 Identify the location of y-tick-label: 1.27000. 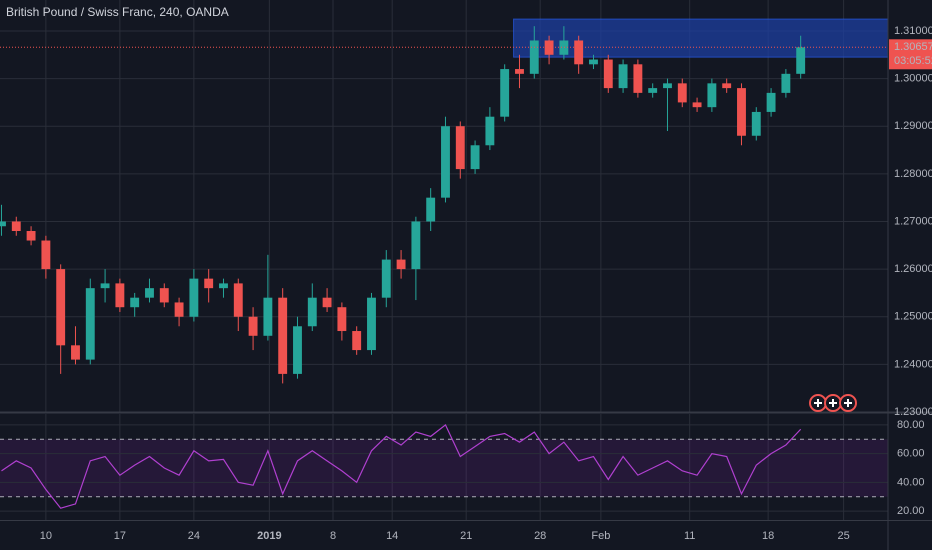
(913, 221).